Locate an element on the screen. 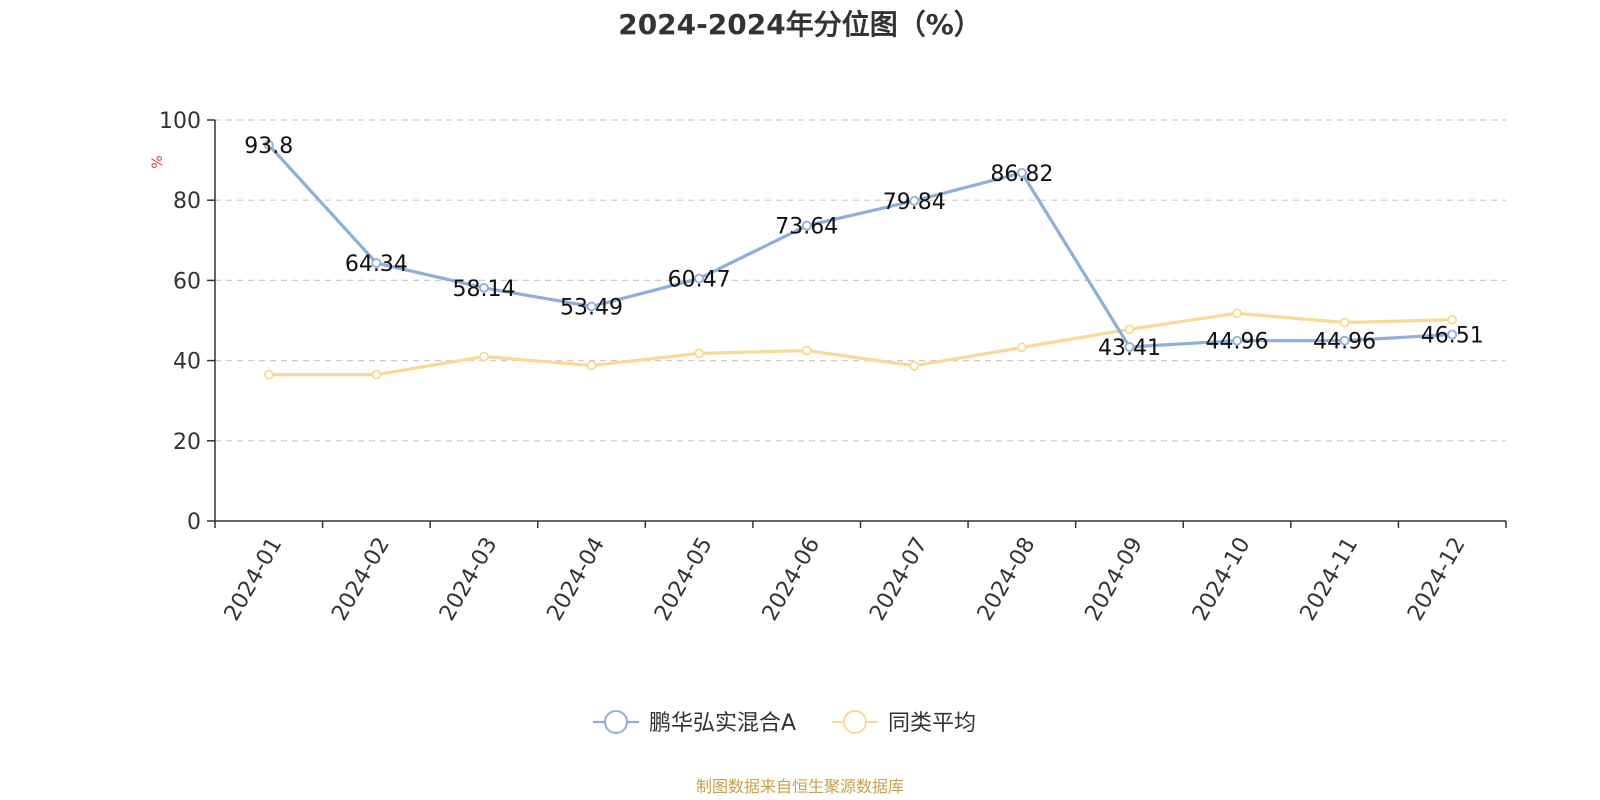 The height and width of the screenshot is (800, 1600). x-tick-label: 2024-11 is located at coordinates (1330, 579).